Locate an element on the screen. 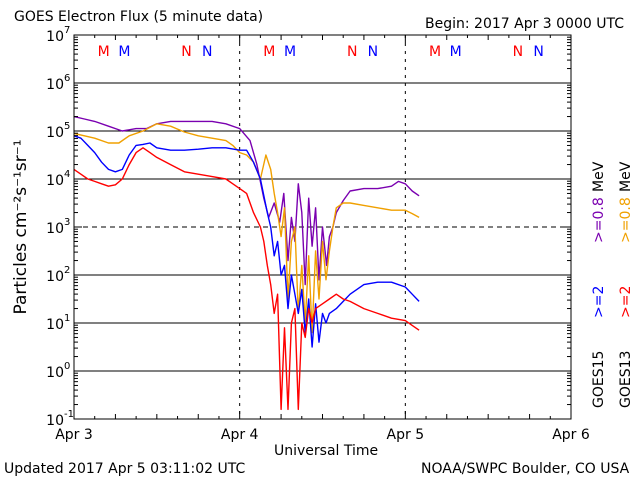 This screenshot has height=480, width=640. chart-title: GOES Electron Flux (5 minute data) is located at coordinates (139, 17).